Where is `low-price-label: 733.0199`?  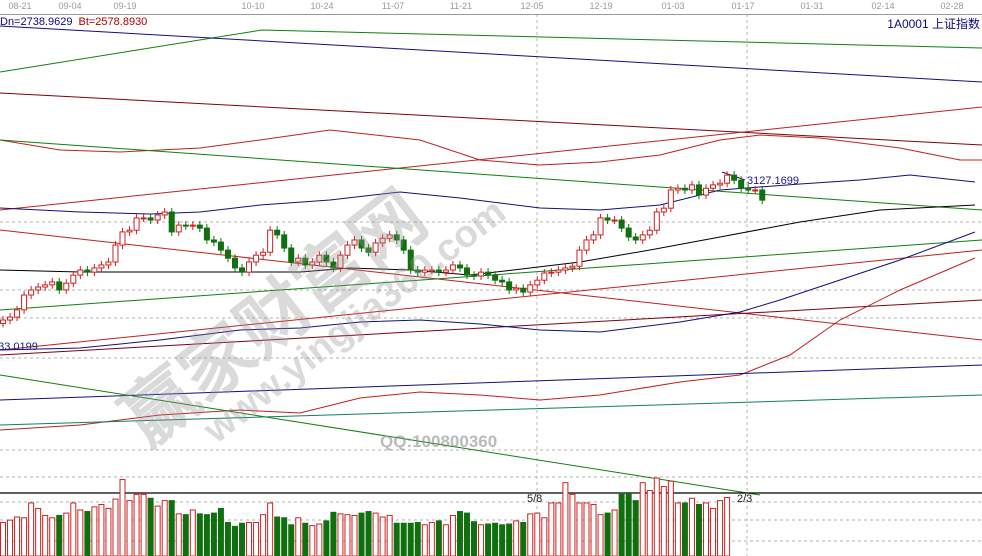
low-price-label: 733.0199 is located at coordinates (19, 347).